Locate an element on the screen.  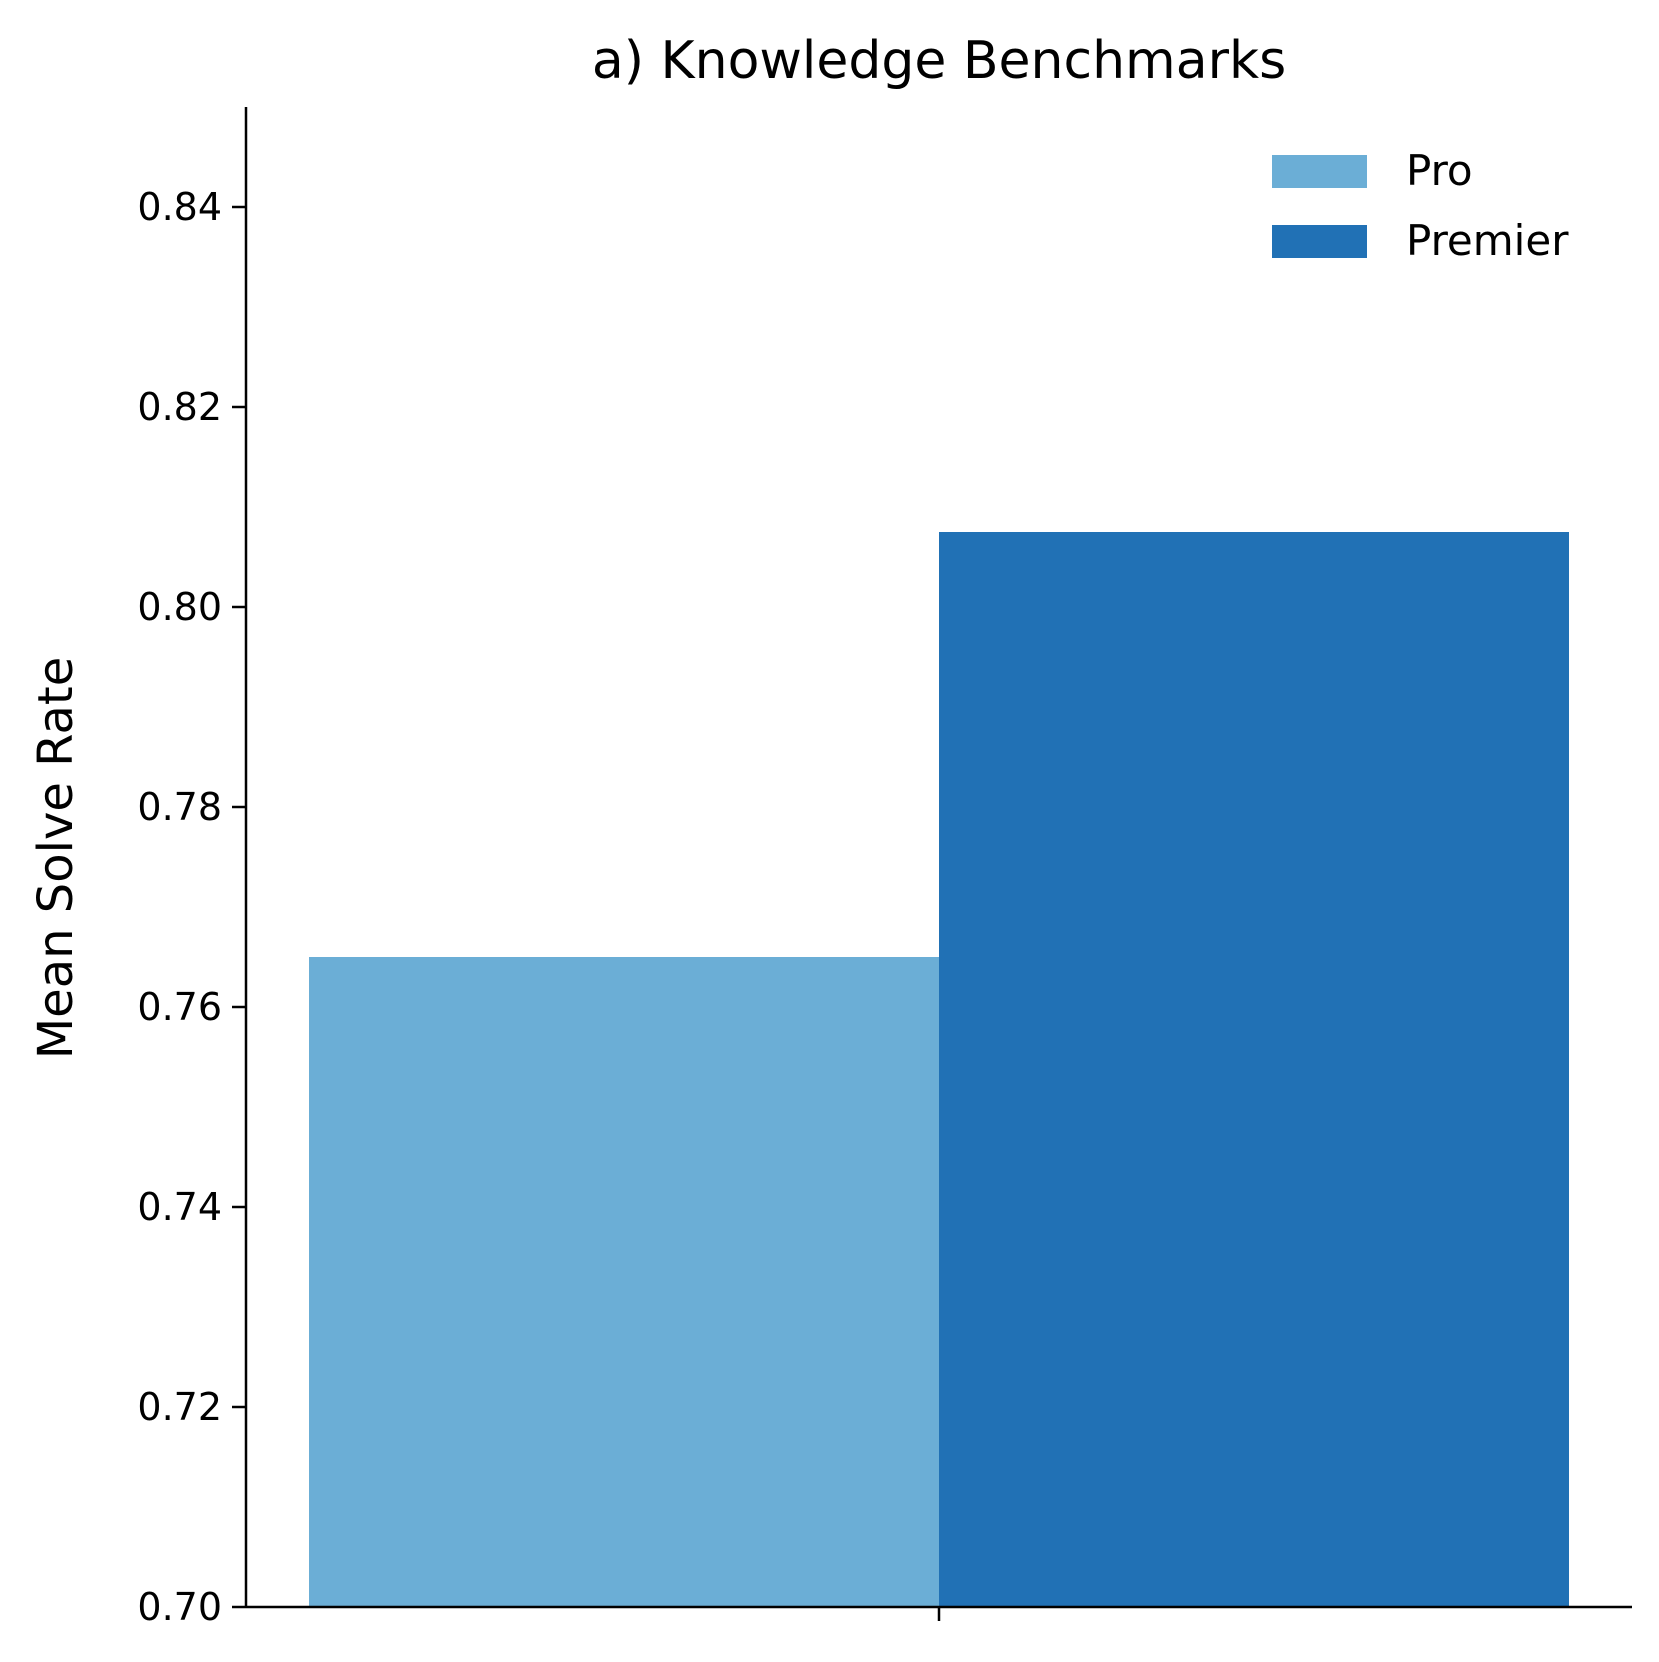
y-tick-label: 0.80 is located at coordinates (179, 607).